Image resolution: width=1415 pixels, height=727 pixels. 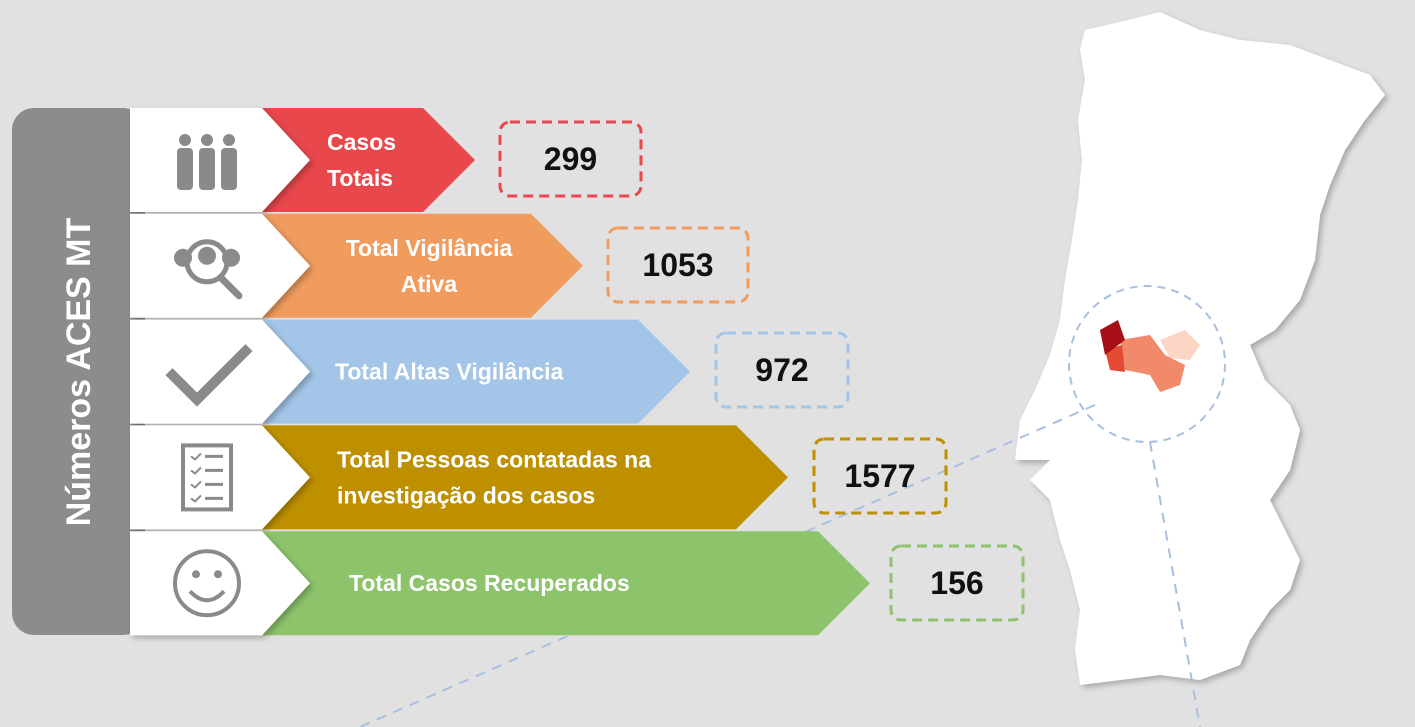 I want to click on stat-label: Ativa, so click(x=429, y=284).